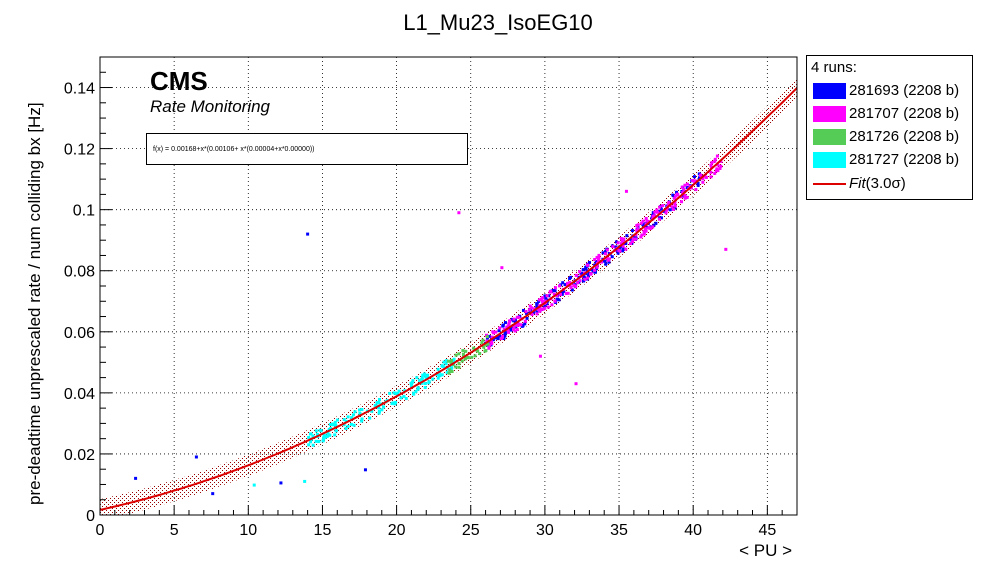 The width and height of the screenshot is (996, 572). Describe the element at coordinates (88, 298) in the screenshot. I see `y-axis-ticks: 0 0.02 0.04 0.06 0.08 0.1 0.12 0.14` at that location.